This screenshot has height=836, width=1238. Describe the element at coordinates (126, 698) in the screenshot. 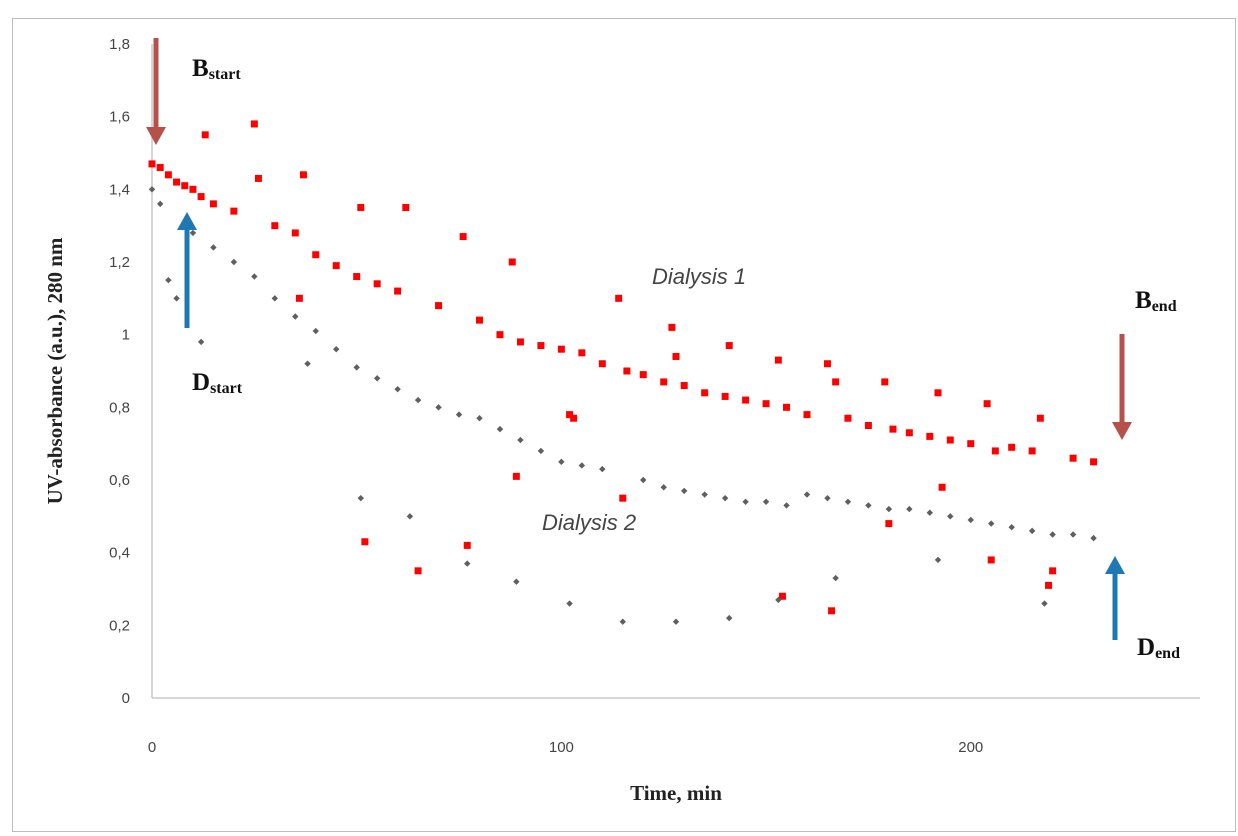

I see `y-tick-label: 0` at that location.